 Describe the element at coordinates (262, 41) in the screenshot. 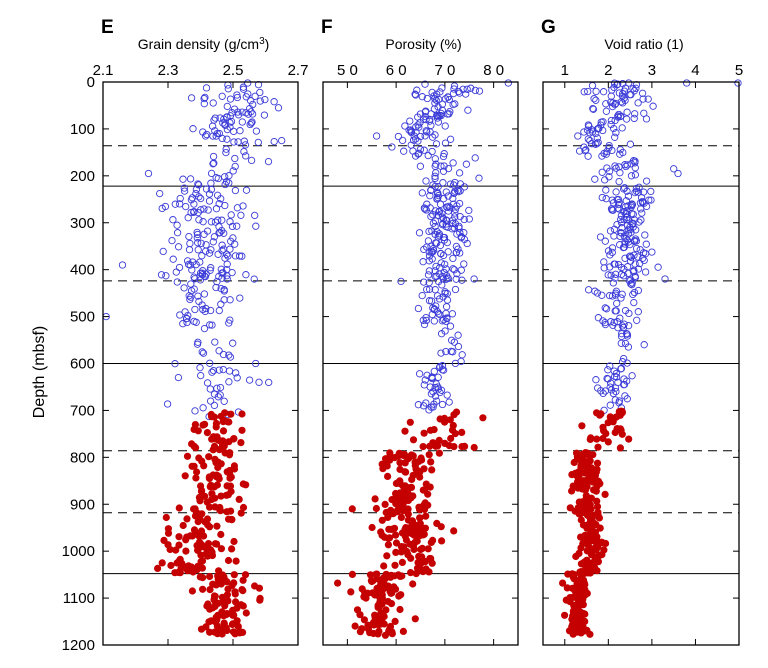

I see `x-axis-title-superscript: 3` at that location.